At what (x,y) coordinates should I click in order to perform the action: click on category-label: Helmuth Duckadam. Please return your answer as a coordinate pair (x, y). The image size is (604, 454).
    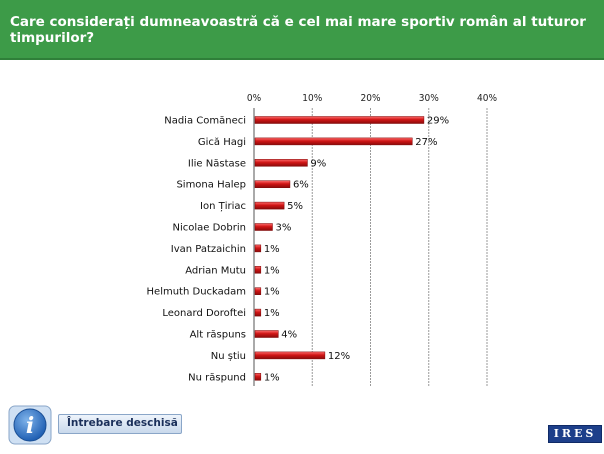
    Looking at the image, I should click on (196, 292).